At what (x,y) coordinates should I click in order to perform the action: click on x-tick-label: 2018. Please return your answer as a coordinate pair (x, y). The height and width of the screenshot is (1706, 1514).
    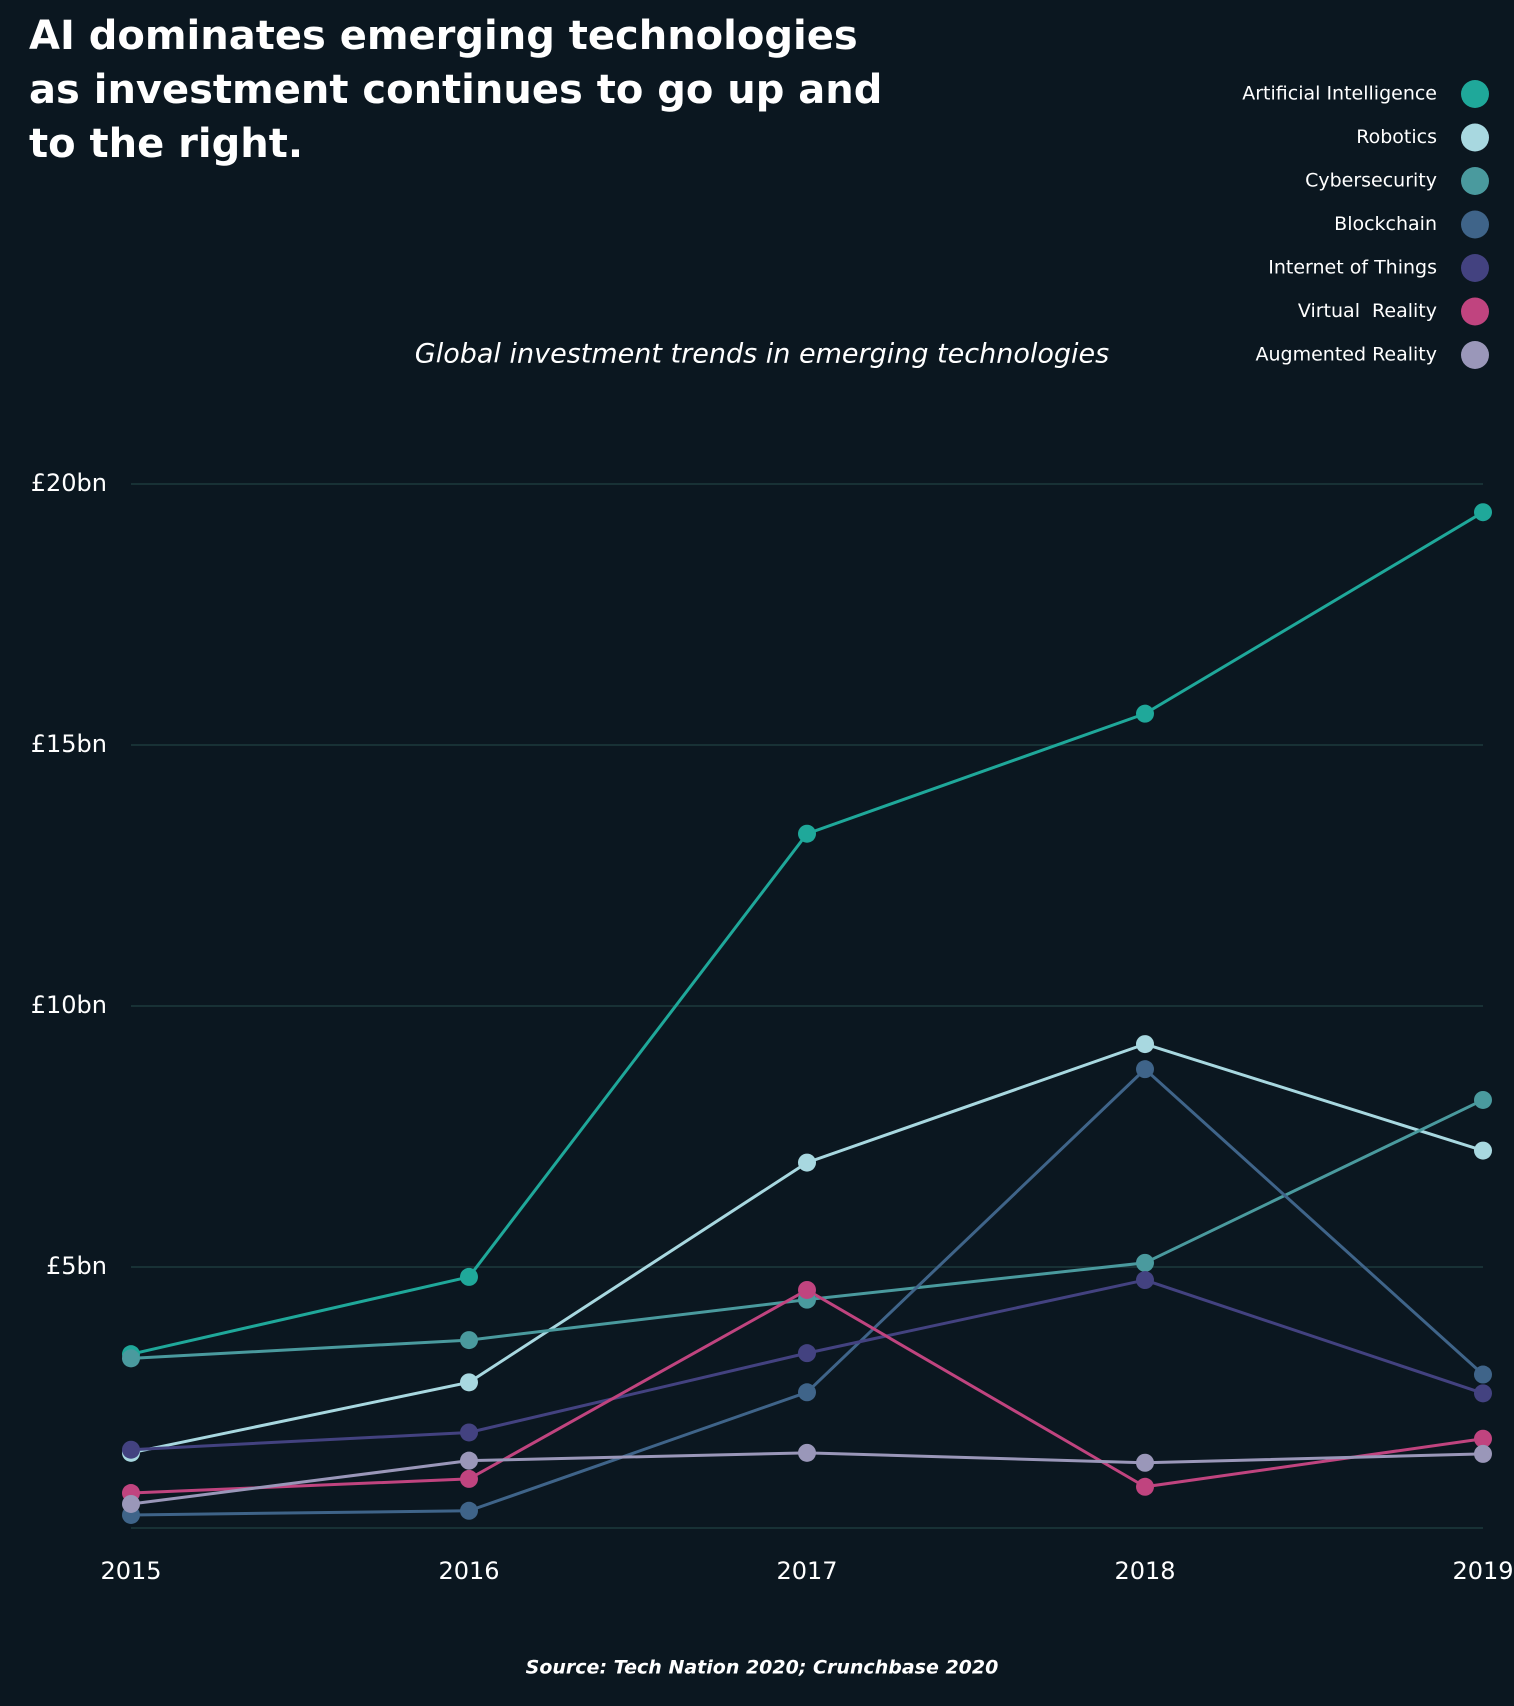
    Looking at the image, I should click on (1144, 1571).